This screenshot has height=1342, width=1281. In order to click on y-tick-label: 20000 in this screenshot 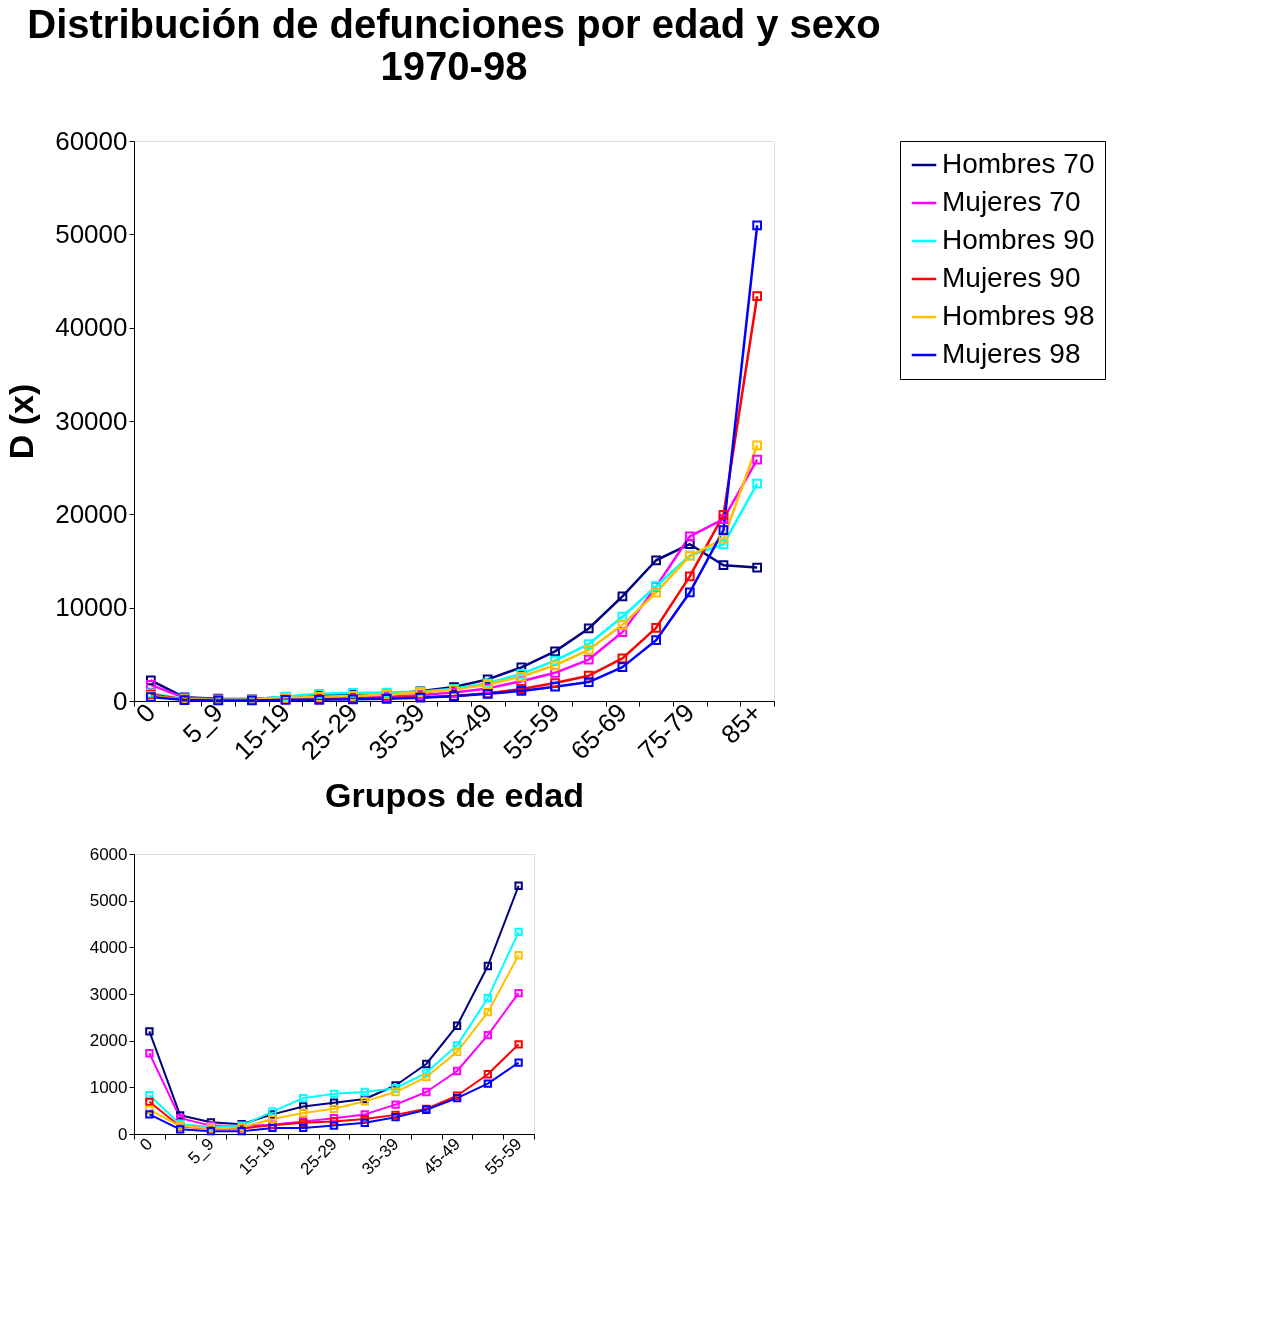, I will do `click(91, 513)`.